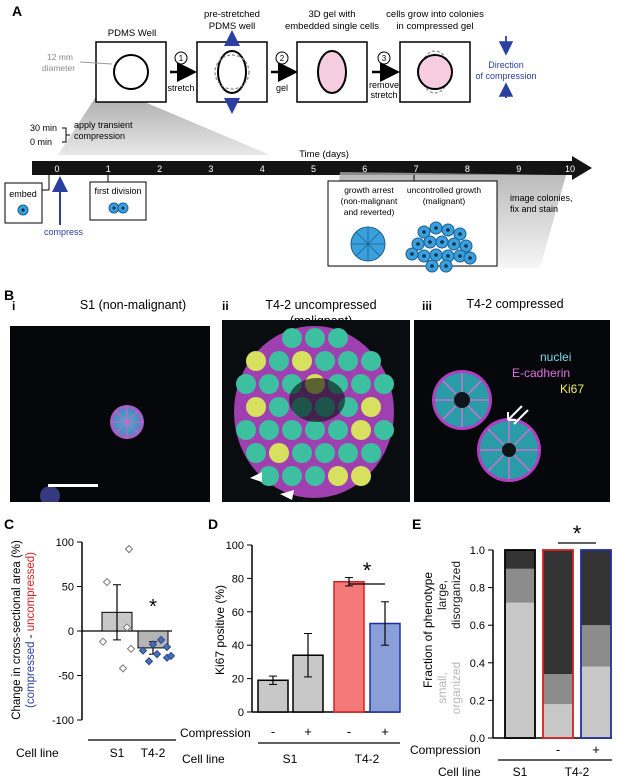 This screenshot has width=617, height=780. I want to click on e-compression-sign: -, so click(558, 749).